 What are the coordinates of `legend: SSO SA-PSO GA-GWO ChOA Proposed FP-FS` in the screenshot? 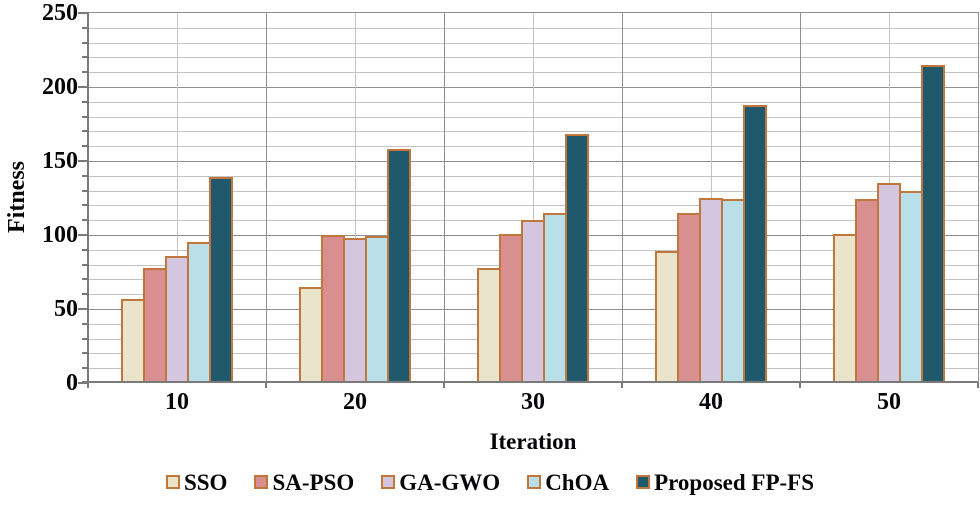 It's located at (490, 482).